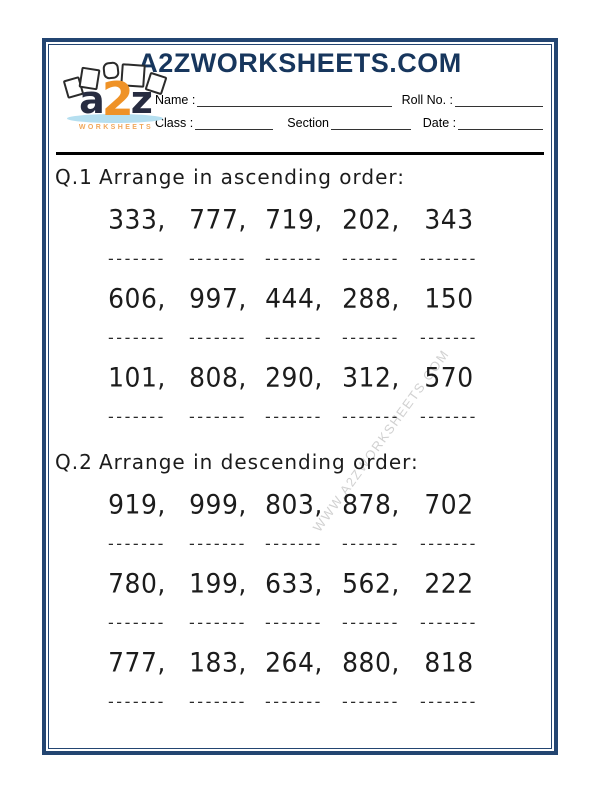 The height and width of the screenshot is (800, 600). What do you see at coordinates (234, 123) in the screenshot?
I see `class-line` at bounding box center [234, 123].